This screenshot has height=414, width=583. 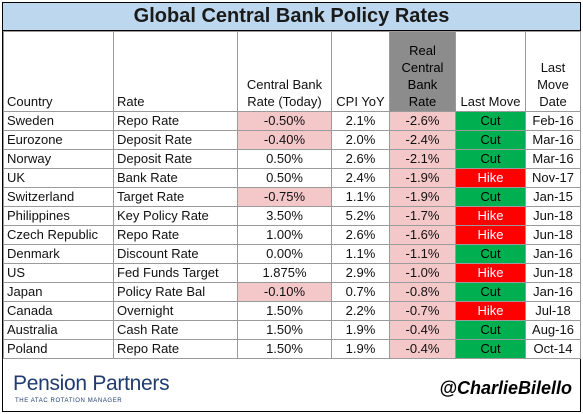 What do you see at coordinates (553, 197) in the screenshot?
I see `cell-last-move-date: Jan-15` at bounding box center [553, 197].